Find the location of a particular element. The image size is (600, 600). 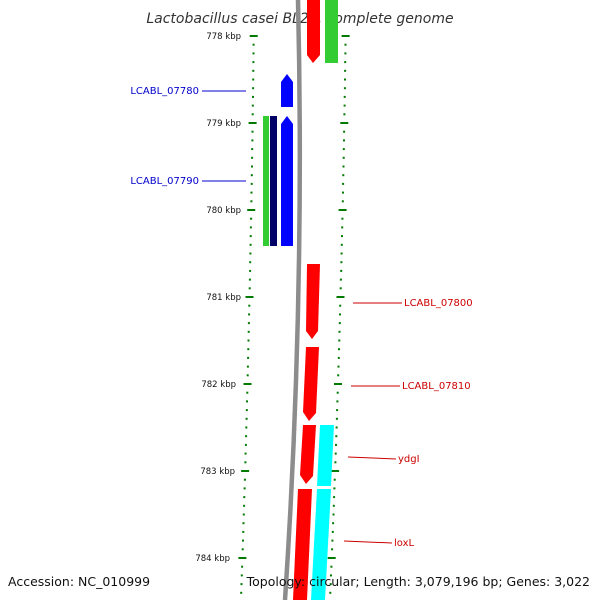

gene-label-loxl: loxL is located at coordinates (404, 543).